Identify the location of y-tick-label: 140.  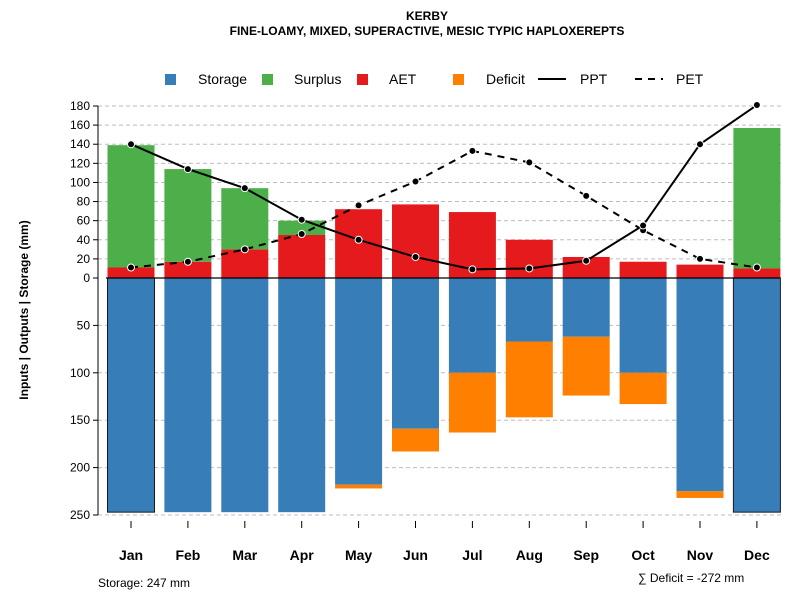
(80, 144).